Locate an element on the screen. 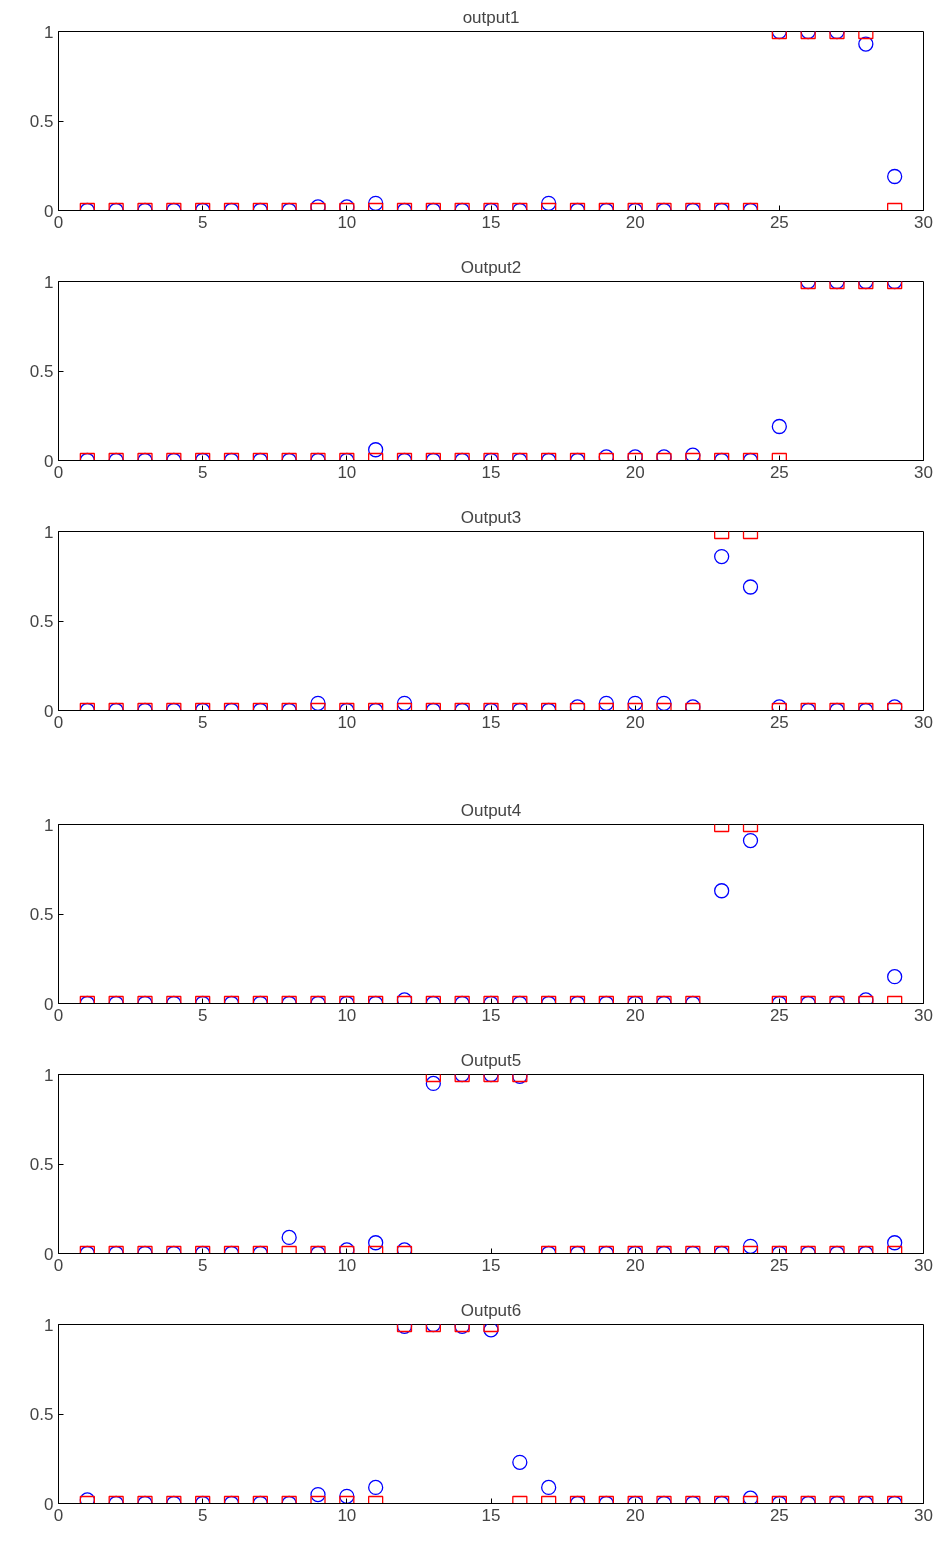  chart-title: Output3 is located at coordinates (491, 517).